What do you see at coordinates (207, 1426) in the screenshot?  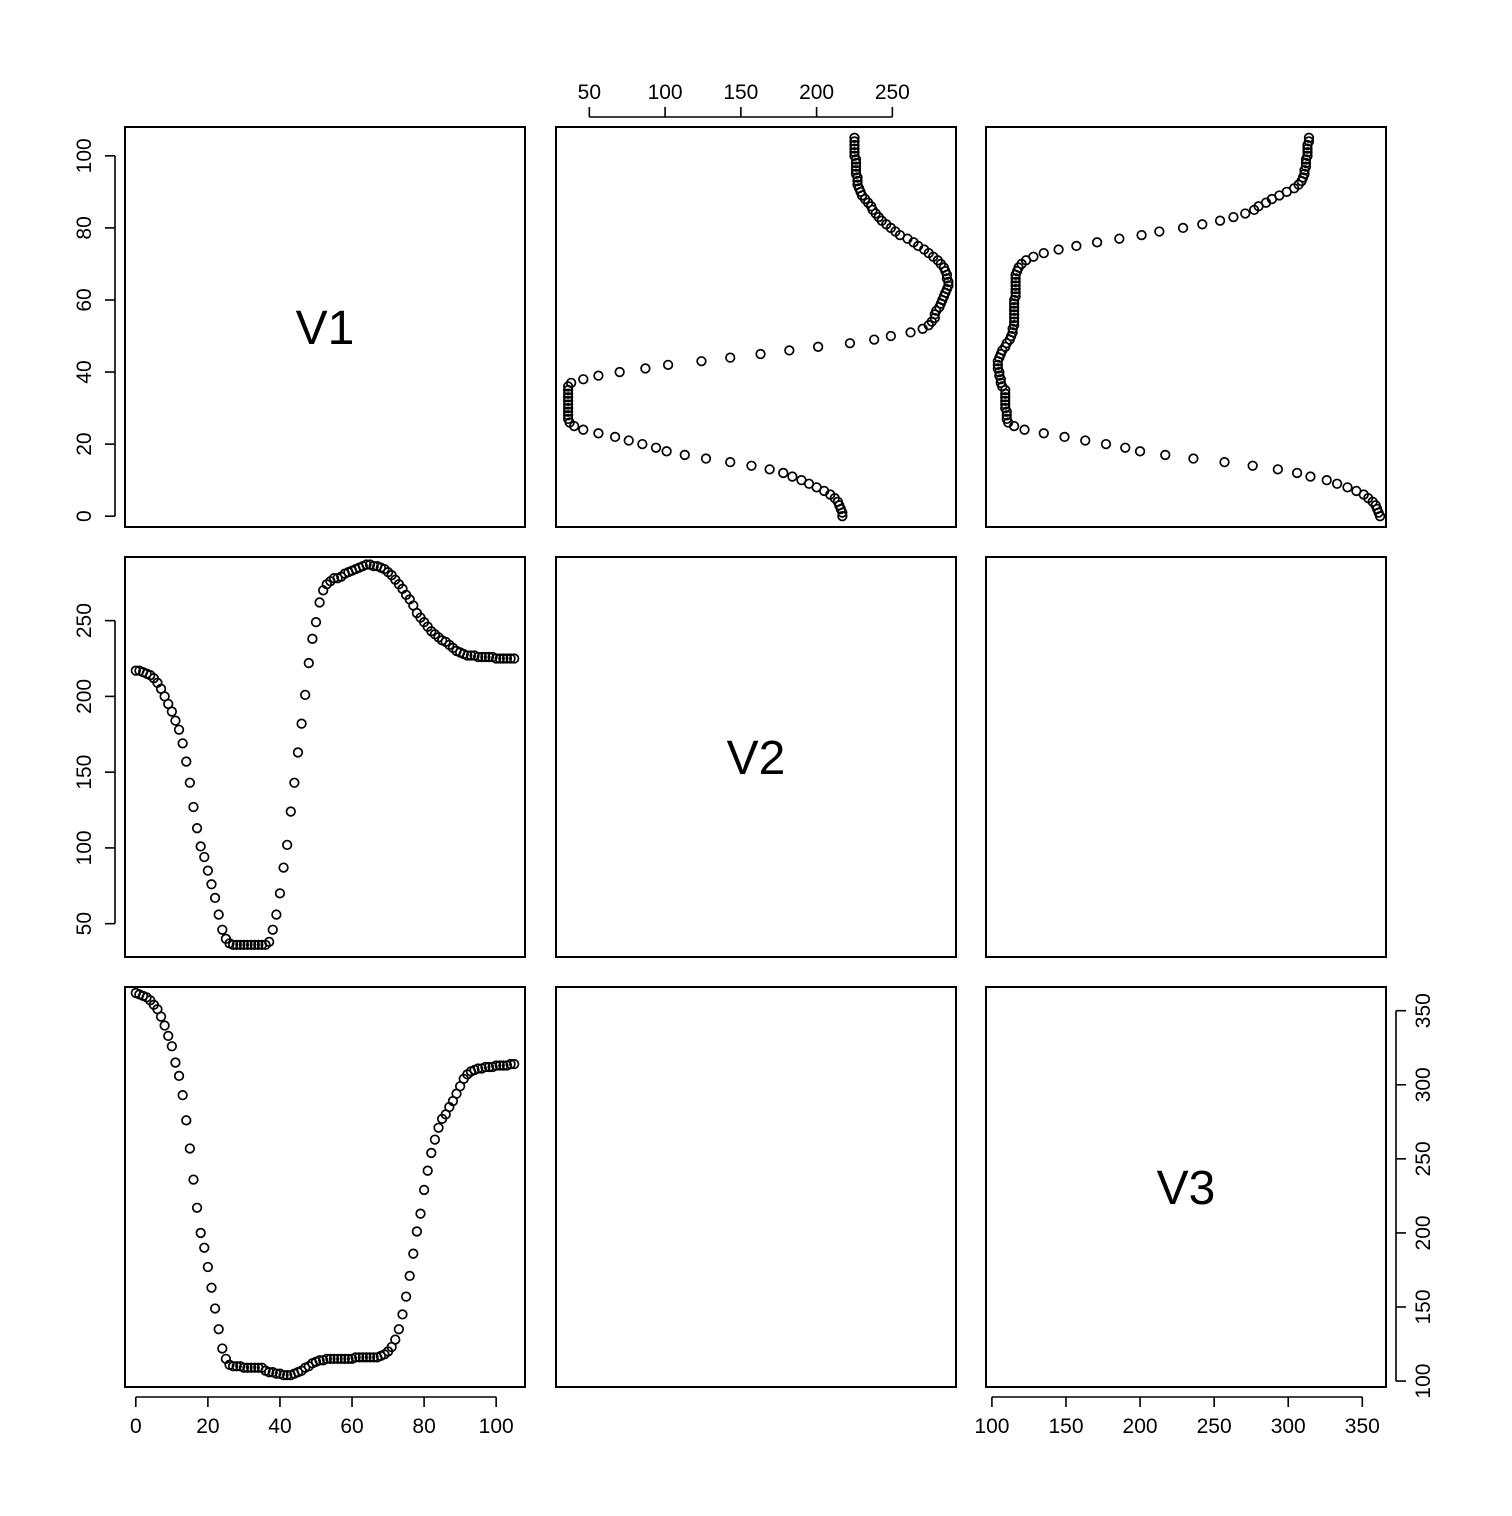 I see `x-axis-tick-label-v1: 20` at bounding box center [207, 1426].